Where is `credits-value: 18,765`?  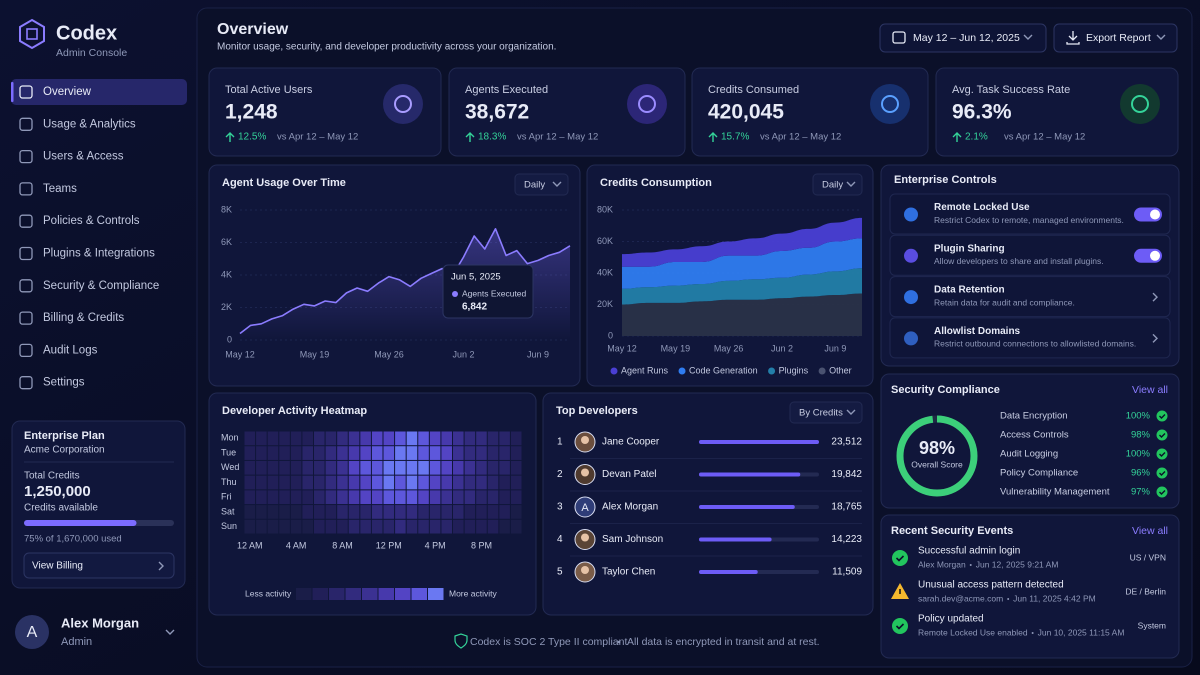 credits-value: 18,765 is located at coordinates (846, 507).